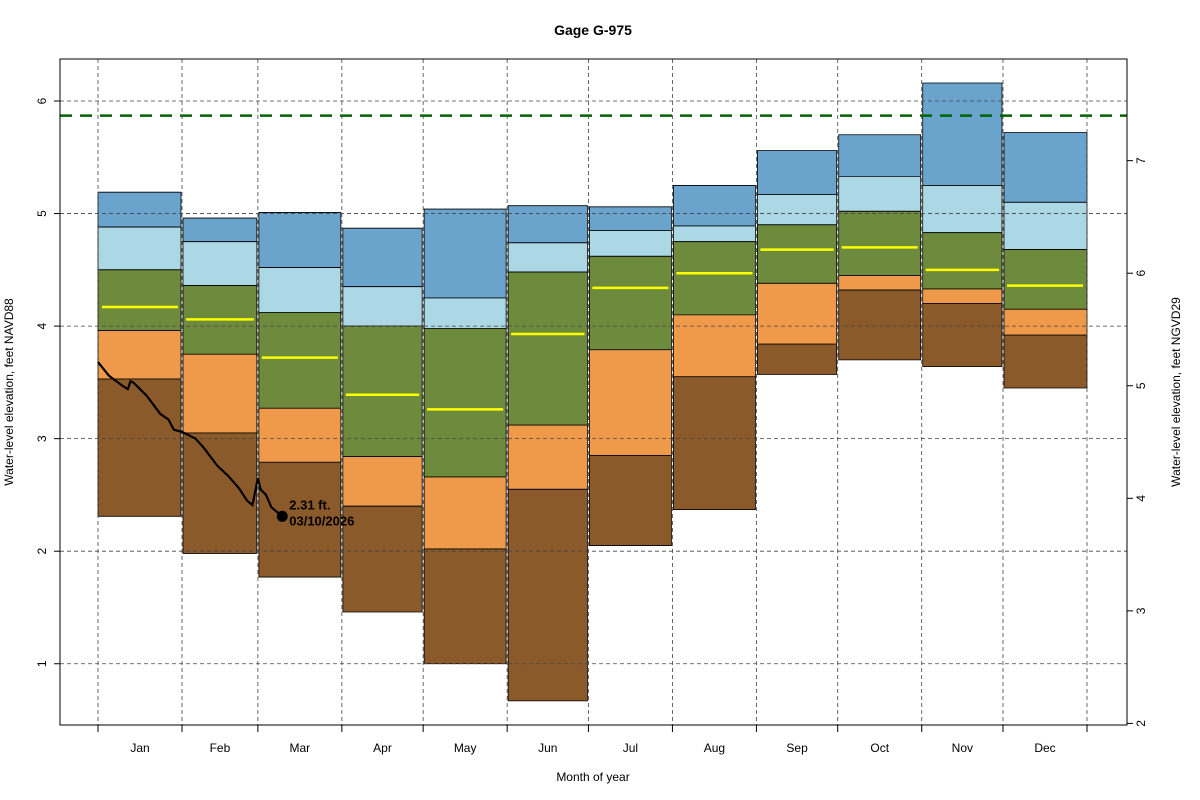 This screenshot has width=1200, height=800. I want to click on band-upper-jan, so click(139, 248).